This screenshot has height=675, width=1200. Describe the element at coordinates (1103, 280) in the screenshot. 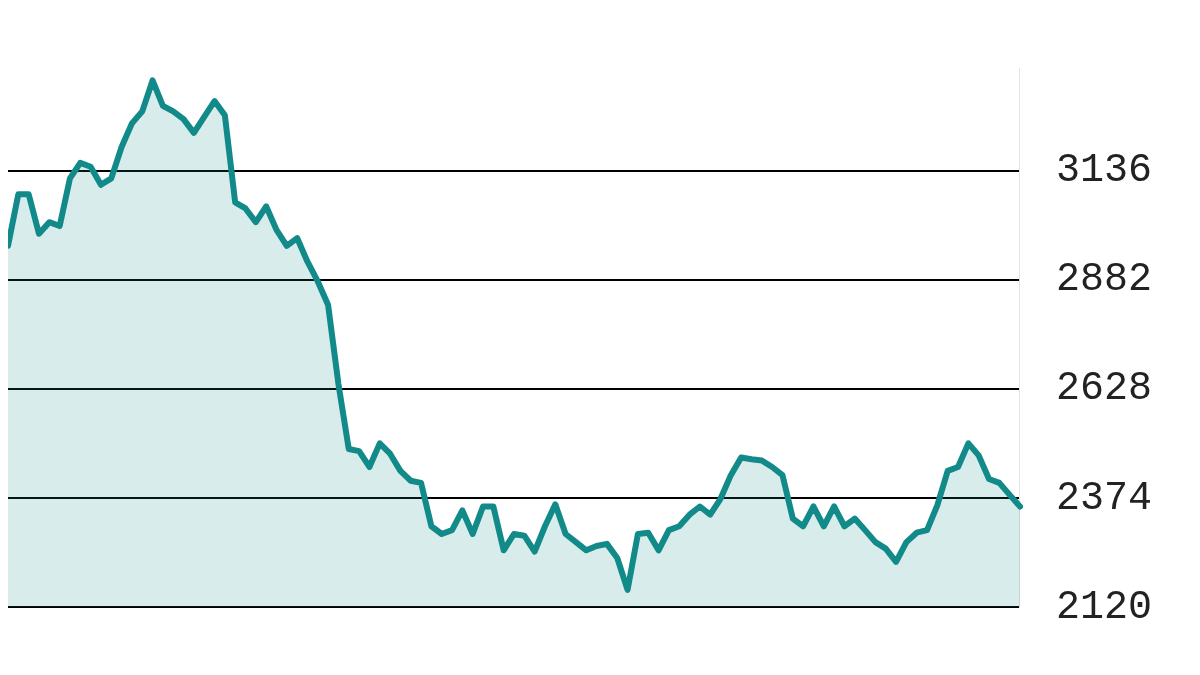

I see `y-tick-label: 2882` at that location.